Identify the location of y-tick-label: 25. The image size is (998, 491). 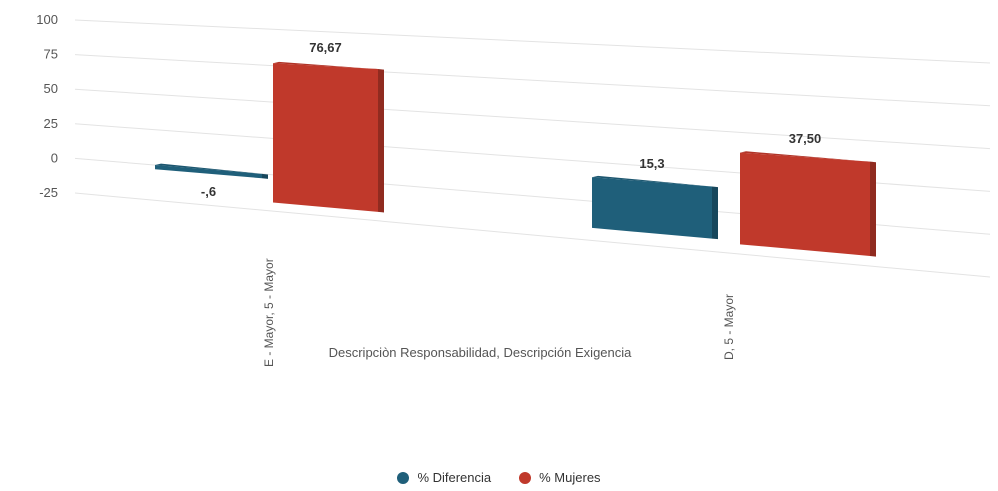
(51, 123).